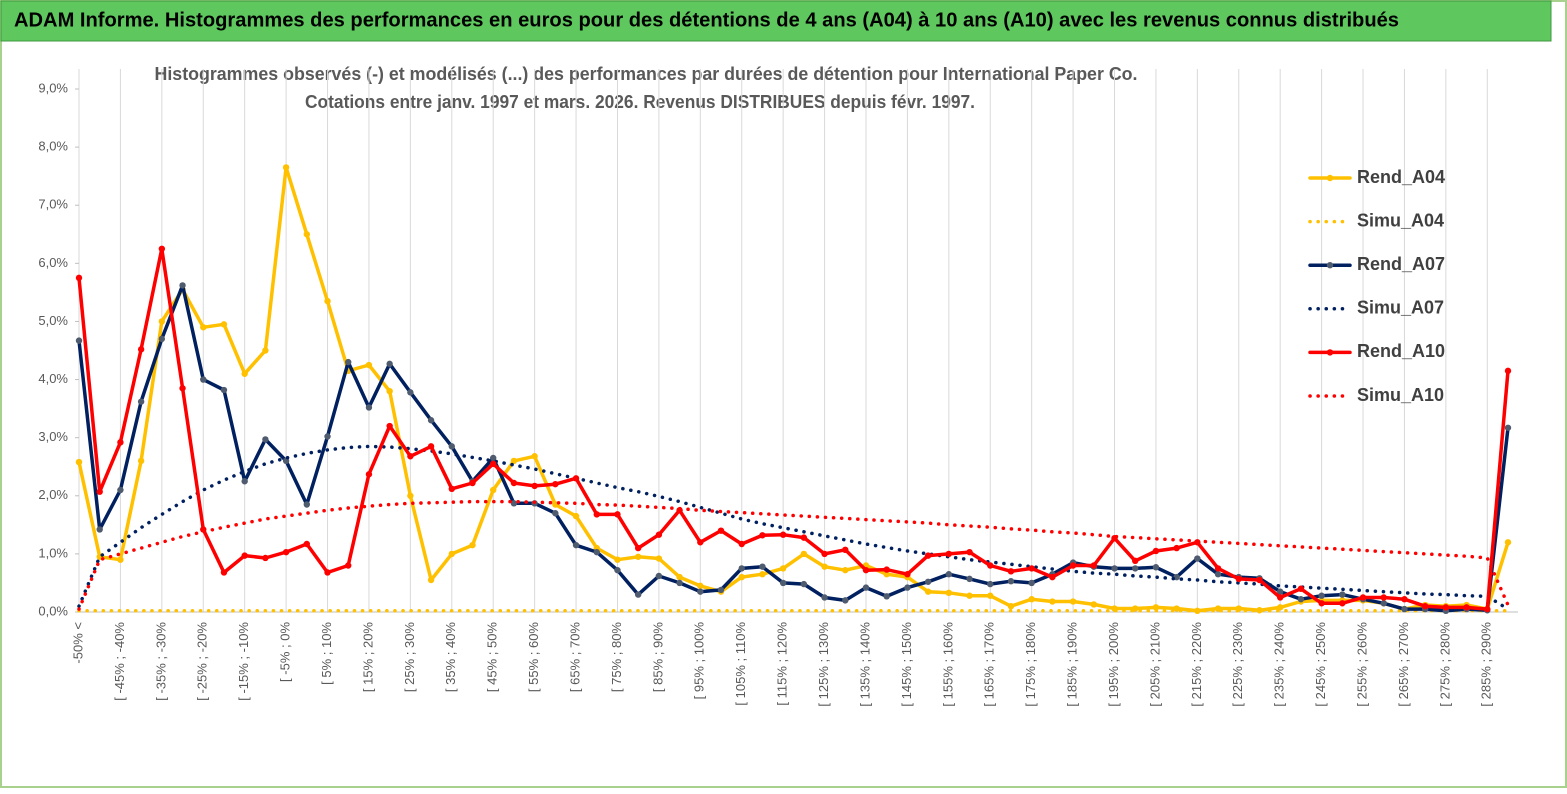 The height and width of the screenshot is (794, 1567). What do you see at coordinates (53, 87) in the screenshot?
I see `y-tick-label: 9,0%` at bounding box center [53, 87].